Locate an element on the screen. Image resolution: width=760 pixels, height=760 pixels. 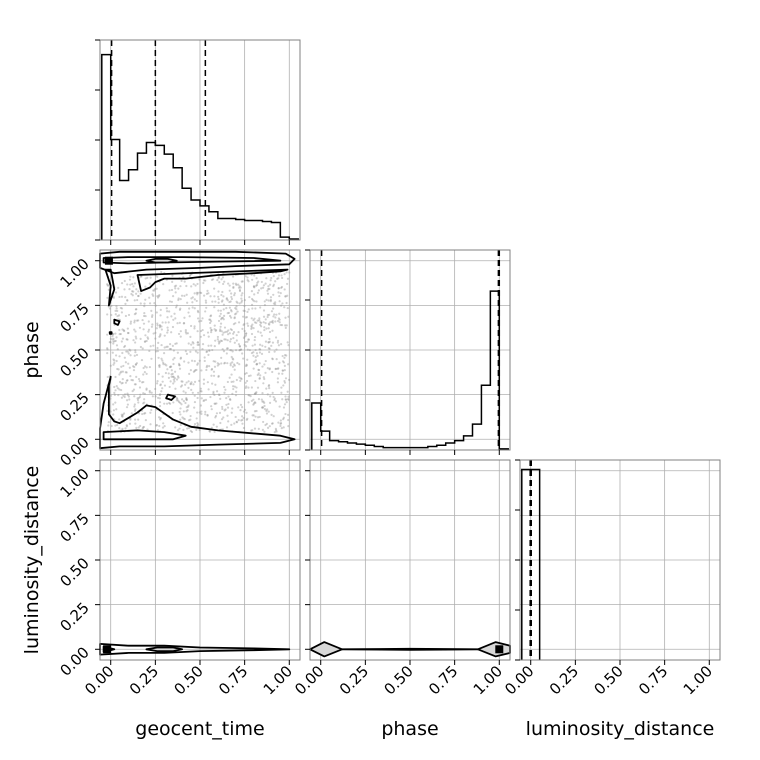
histogram-step is located at coordinates (200, 146).